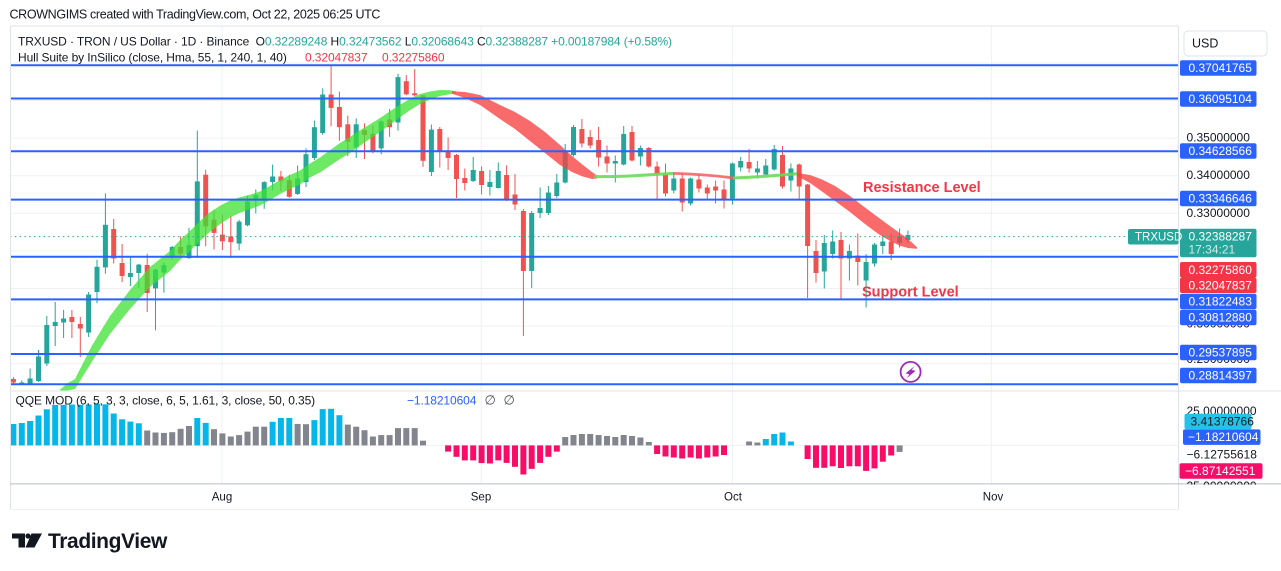 This screenshot has width=1281, height=571. What do you see at coordinates (733, 498) in the screenshot?
I see `svg-text: Oct` at bounding box center [733, 498].